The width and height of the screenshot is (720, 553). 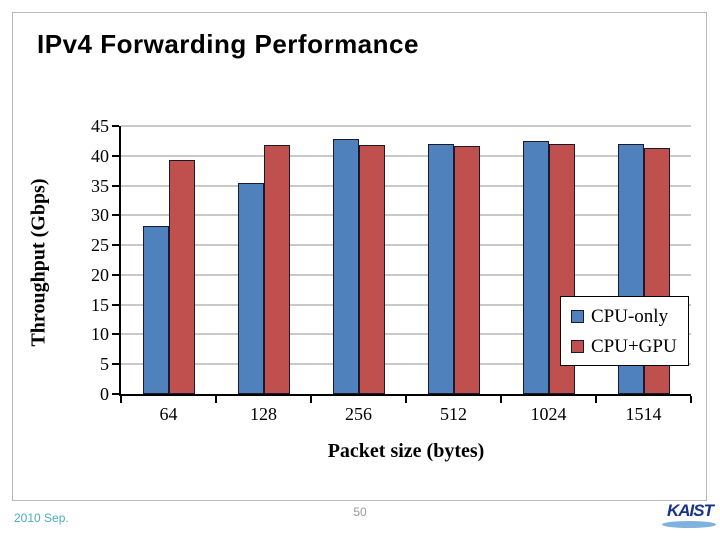 I want to click on legend-label: CPU-only, so click(x=630, y=316).